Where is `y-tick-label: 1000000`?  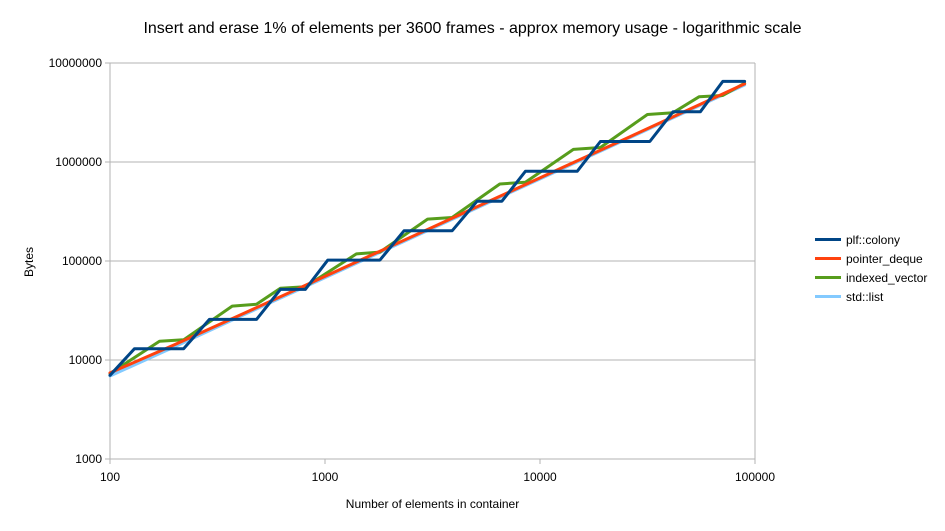
y-tick-label: 1000000 is located at coordinates (78, 162).